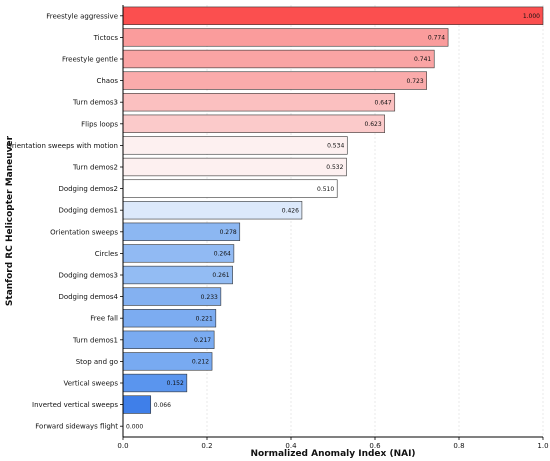 This screenshot has height=461, width=550. Describe the element at coordinates (436, 38) in the screenshot. I see `value-label: 0.774` at that location.